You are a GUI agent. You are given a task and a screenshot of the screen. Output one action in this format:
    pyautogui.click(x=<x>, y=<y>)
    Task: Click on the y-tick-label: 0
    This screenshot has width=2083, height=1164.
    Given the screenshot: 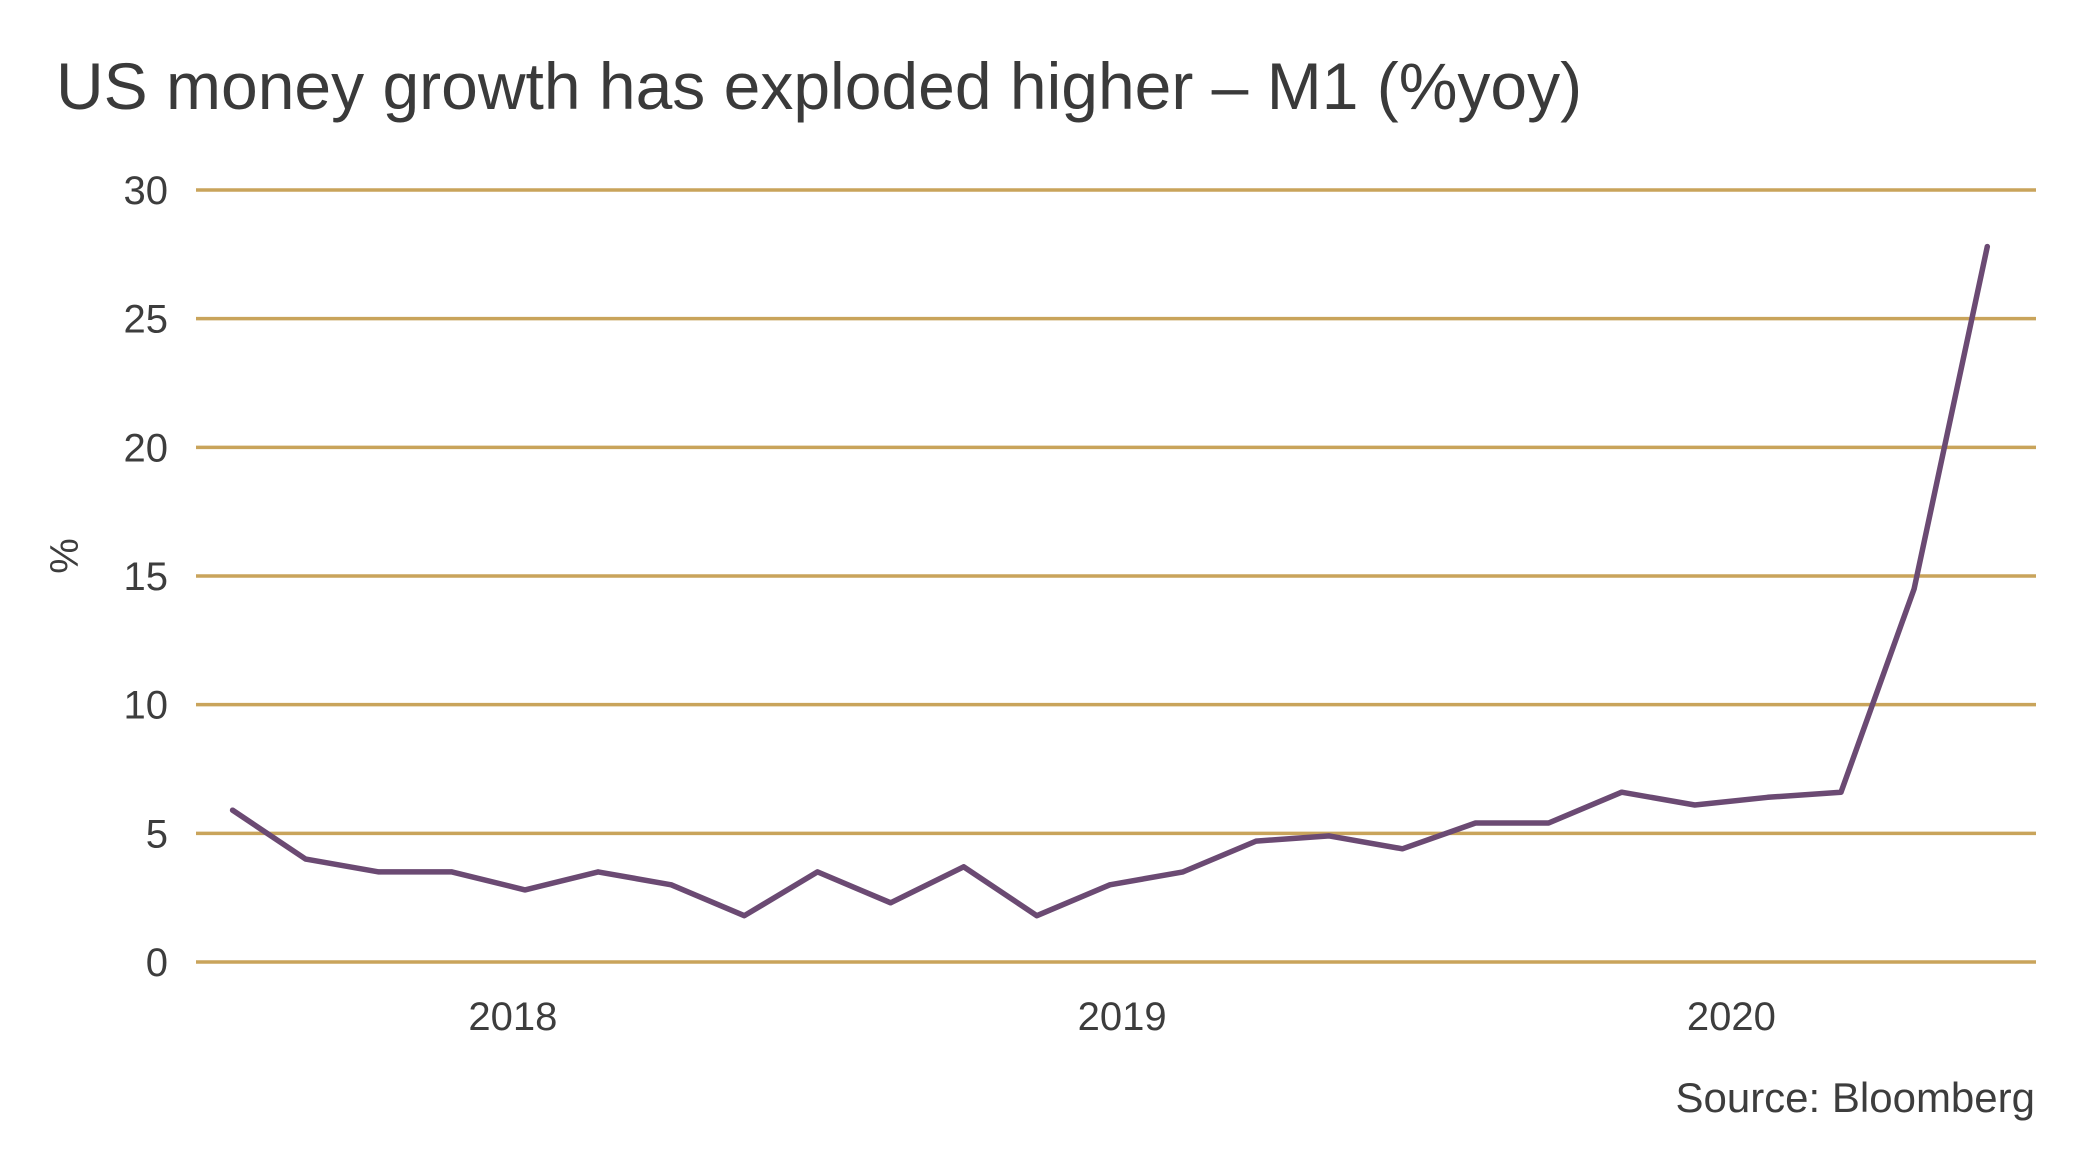 What is the action you would take?
    pyautogui.click(x=157, y=963)
    